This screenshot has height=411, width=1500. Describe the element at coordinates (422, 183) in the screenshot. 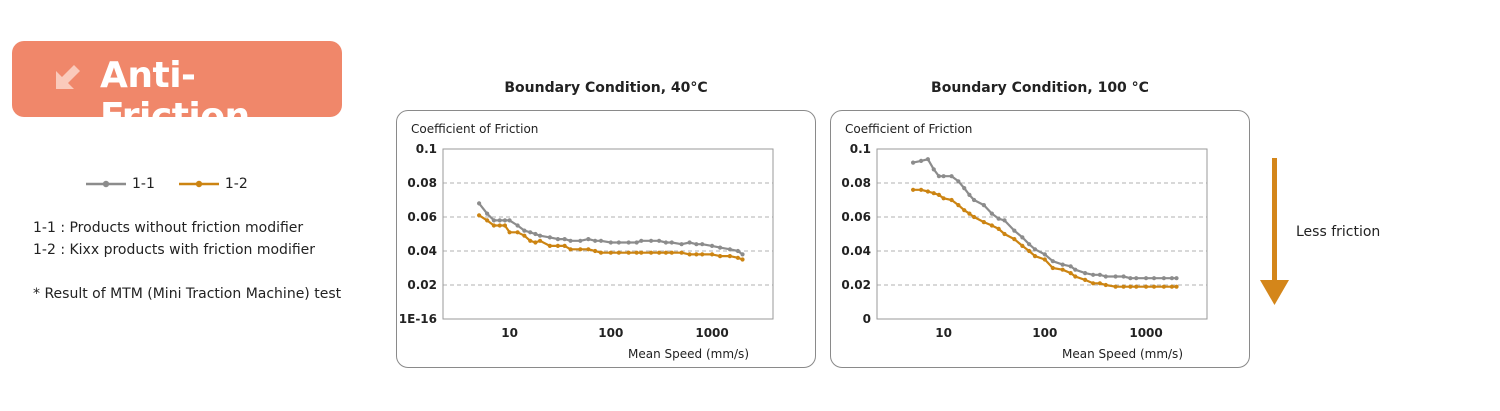

I see `y-tick-label: 0.08` at that location.